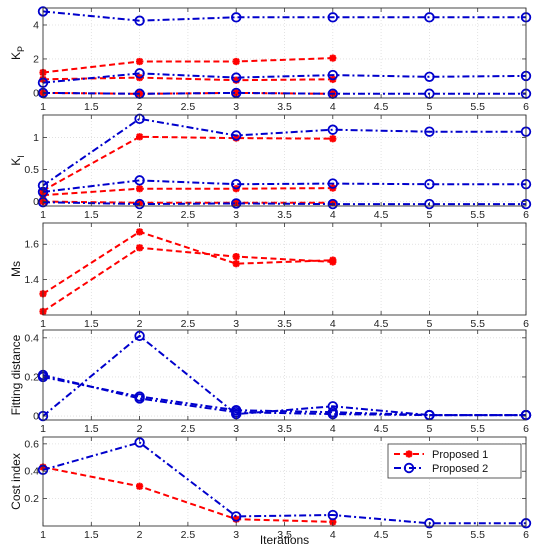 The width and height of the screenshot is (538, 550). I want to click on y-tick-label: 1, so click(36, 138).